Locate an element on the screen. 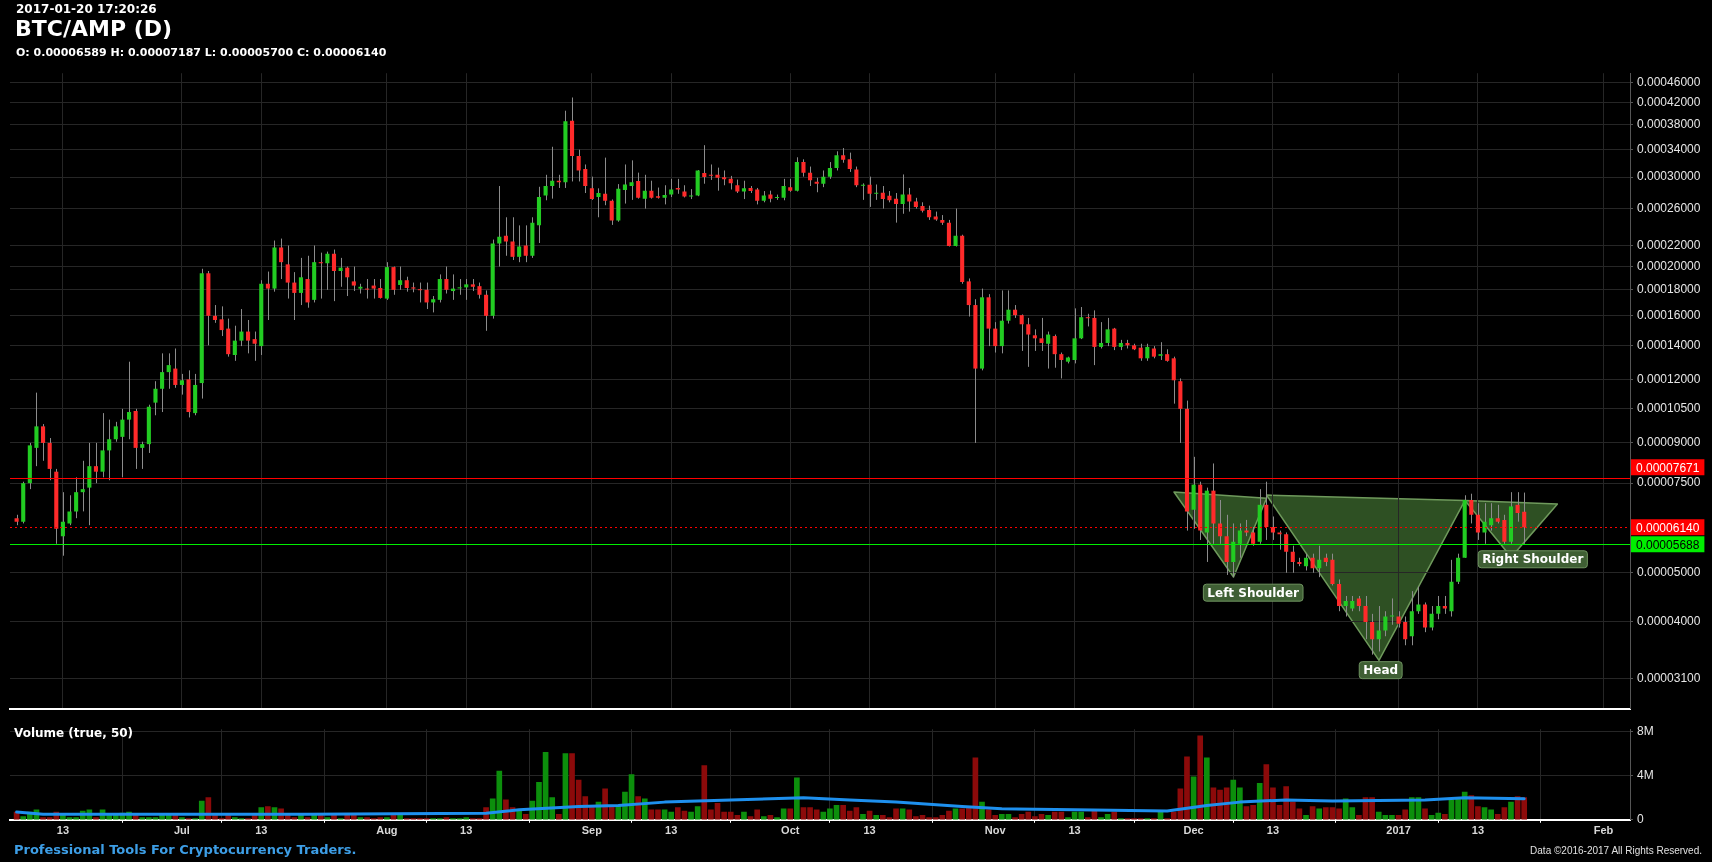 The height and width of the screenshot is (862, 1712). x-tick-label: Sep is located at coordinates (592, 830).